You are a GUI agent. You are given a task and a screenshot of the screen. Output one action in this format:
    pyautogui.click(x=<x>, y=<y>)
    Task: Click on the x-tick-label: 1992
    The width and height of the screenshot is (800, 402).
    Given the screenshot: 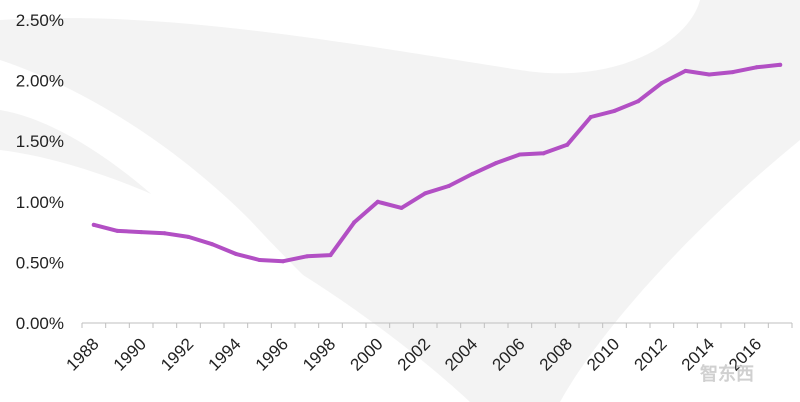 What is the action you would take?
    pyautogui.click(x=177, y=354)
    